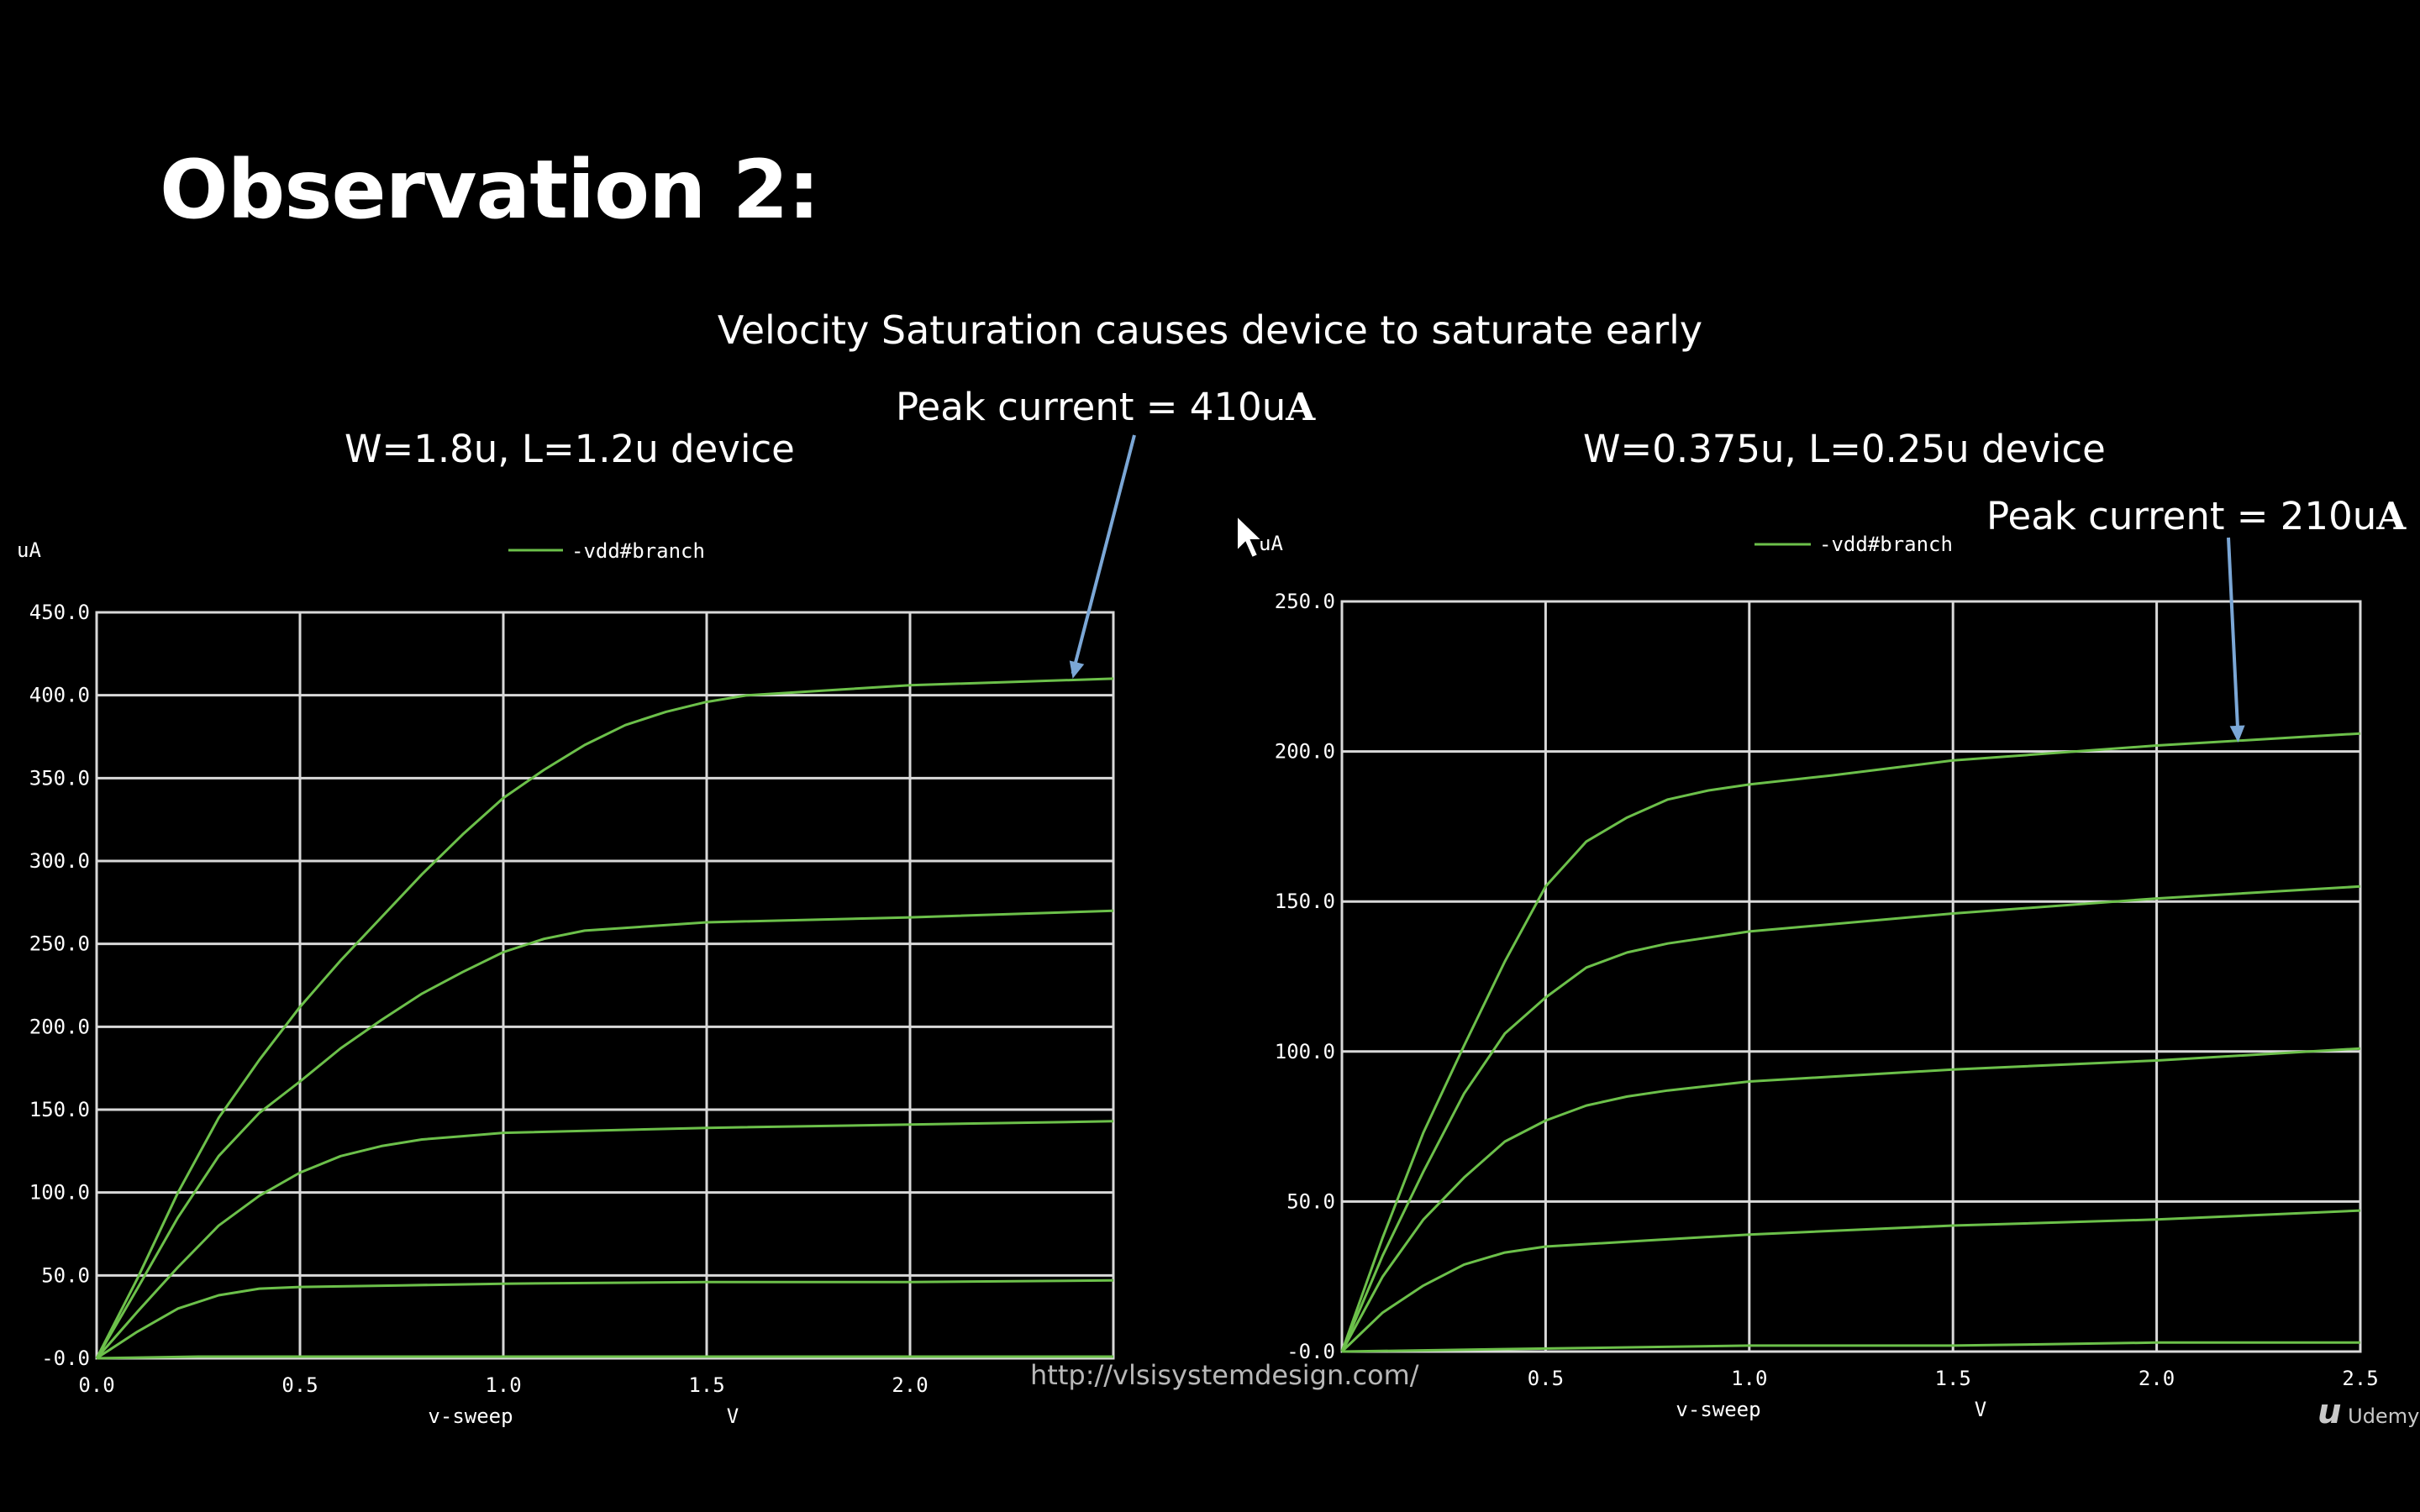 This screenshot has width=2420, height=1512. I want to click on left-peak-text: Peak current = 410u, so click(1091, 407).